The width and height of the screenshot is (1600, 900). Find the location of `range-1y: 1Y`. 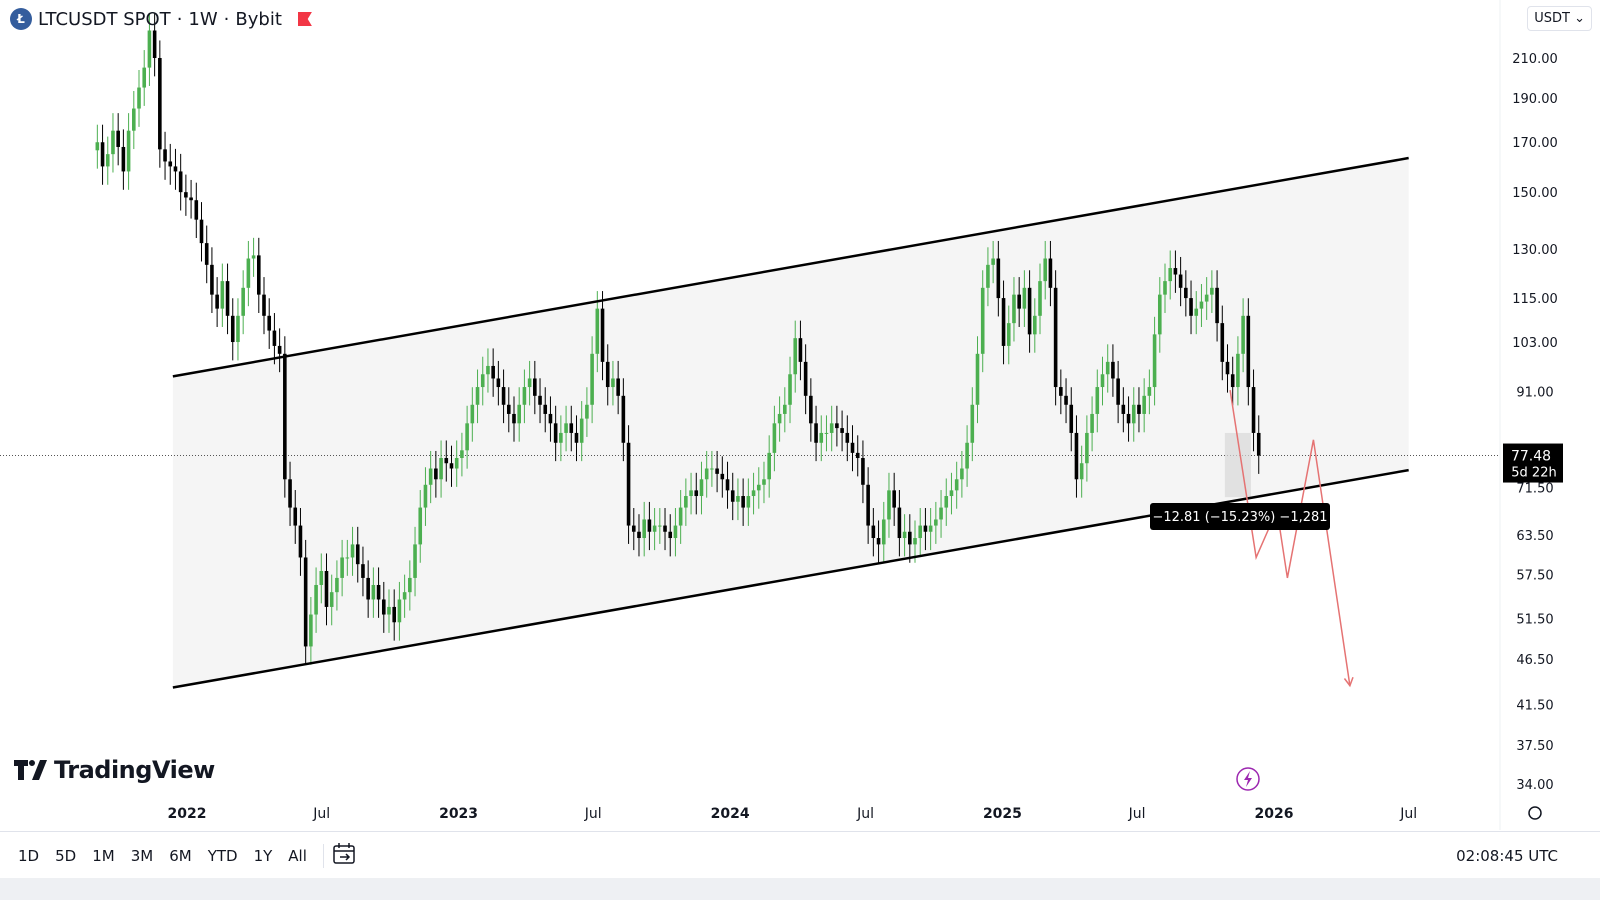

range-1y: 1Y is located at coordinates (263, 855).